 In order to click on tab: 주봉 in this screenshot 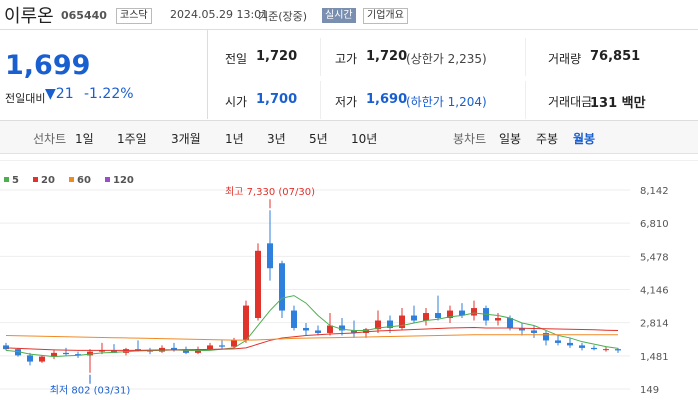, I will do `click(547, 139)`.